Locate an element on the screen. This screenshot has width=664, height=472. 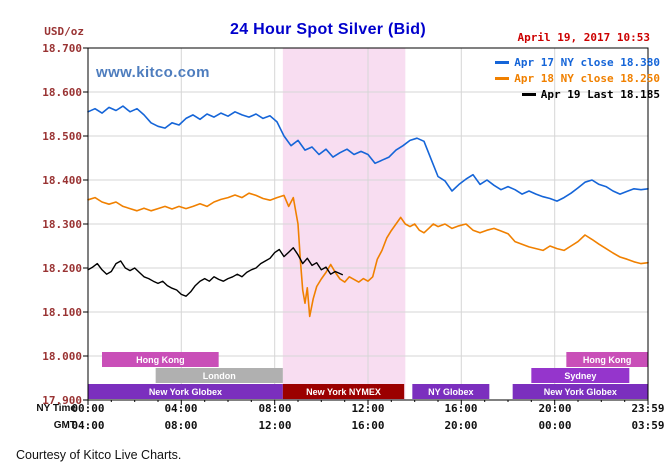
x-tick-gmt: 00:00 is located at coordinates (555, 425).